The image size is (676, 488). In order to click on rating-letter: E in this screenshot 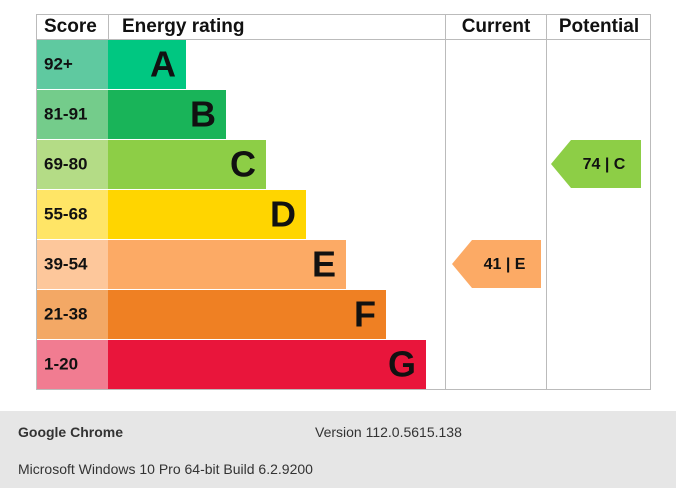, I will do `click(324, 264)`.